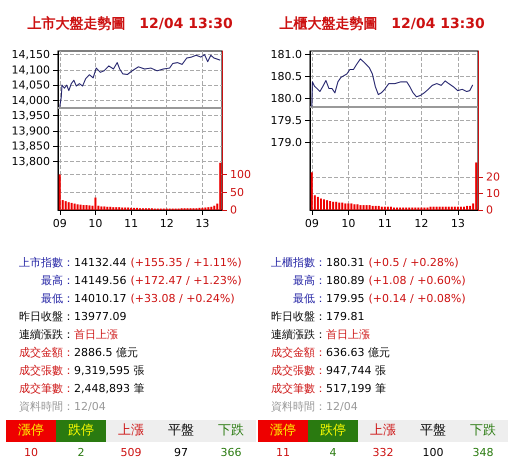 This screenshot has width=511, height=475. What do you see at coordinates (237, 192) in the screenshot?
I see `y2-tick-label: 50` at bounding box center [237, 192].